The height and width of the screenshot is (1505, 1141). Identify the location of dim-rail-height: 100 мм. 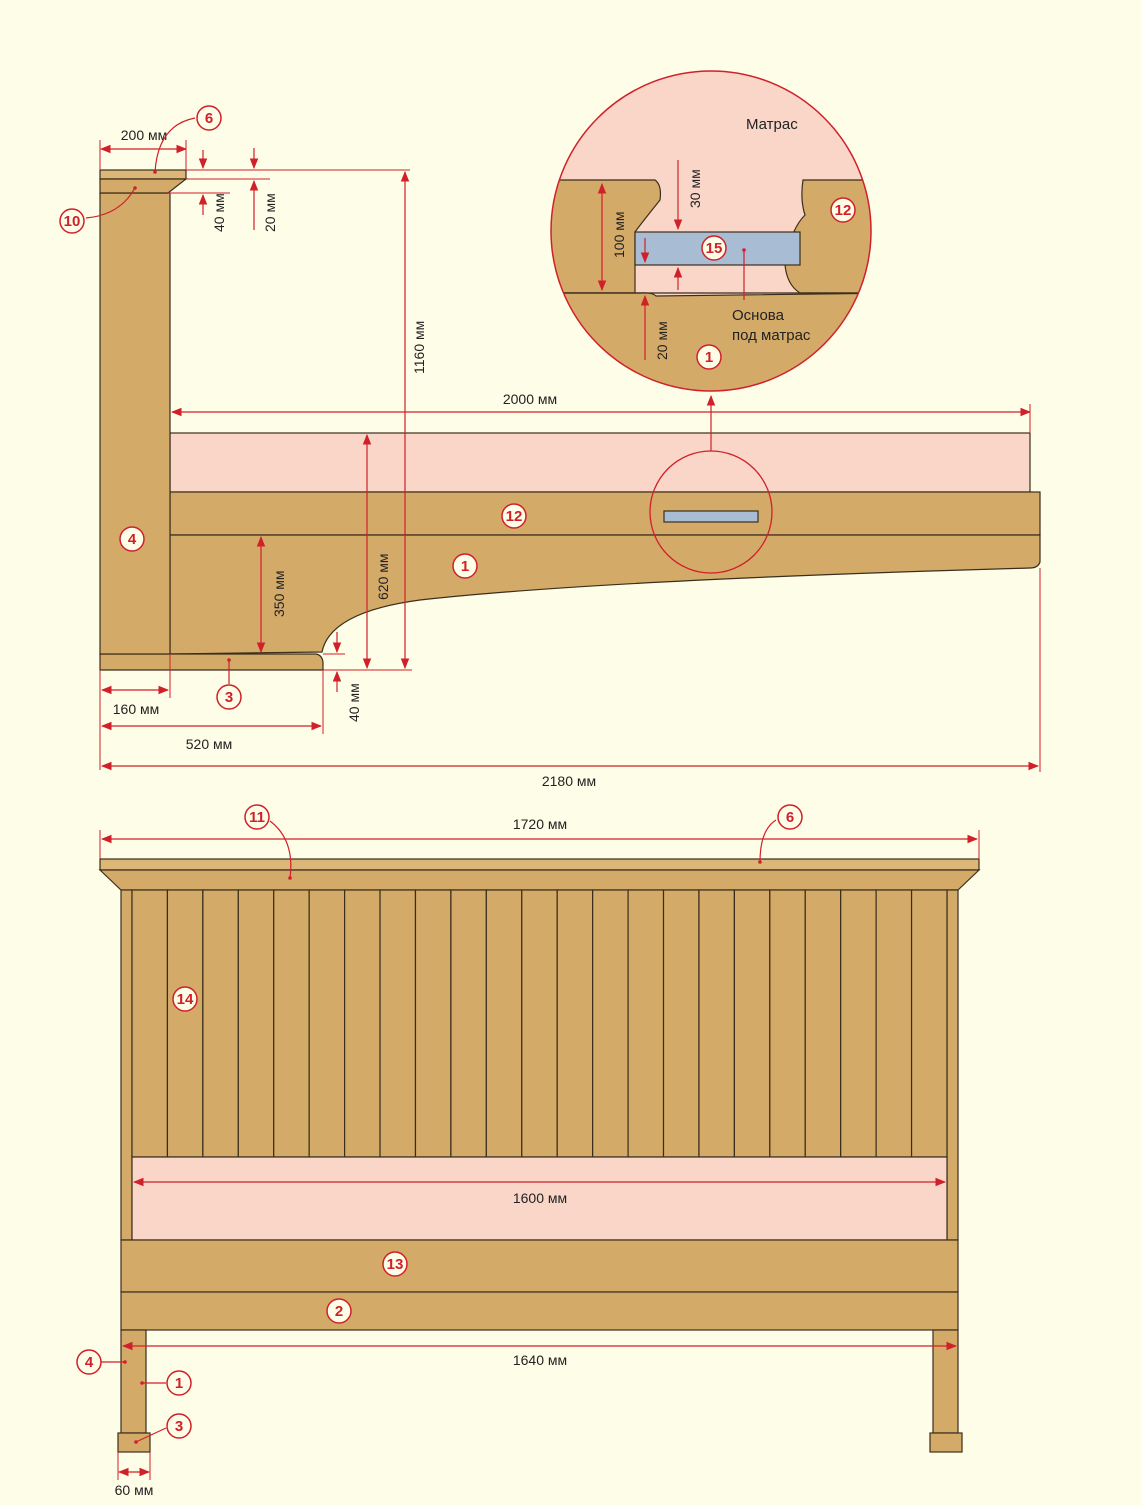
(619, 235).